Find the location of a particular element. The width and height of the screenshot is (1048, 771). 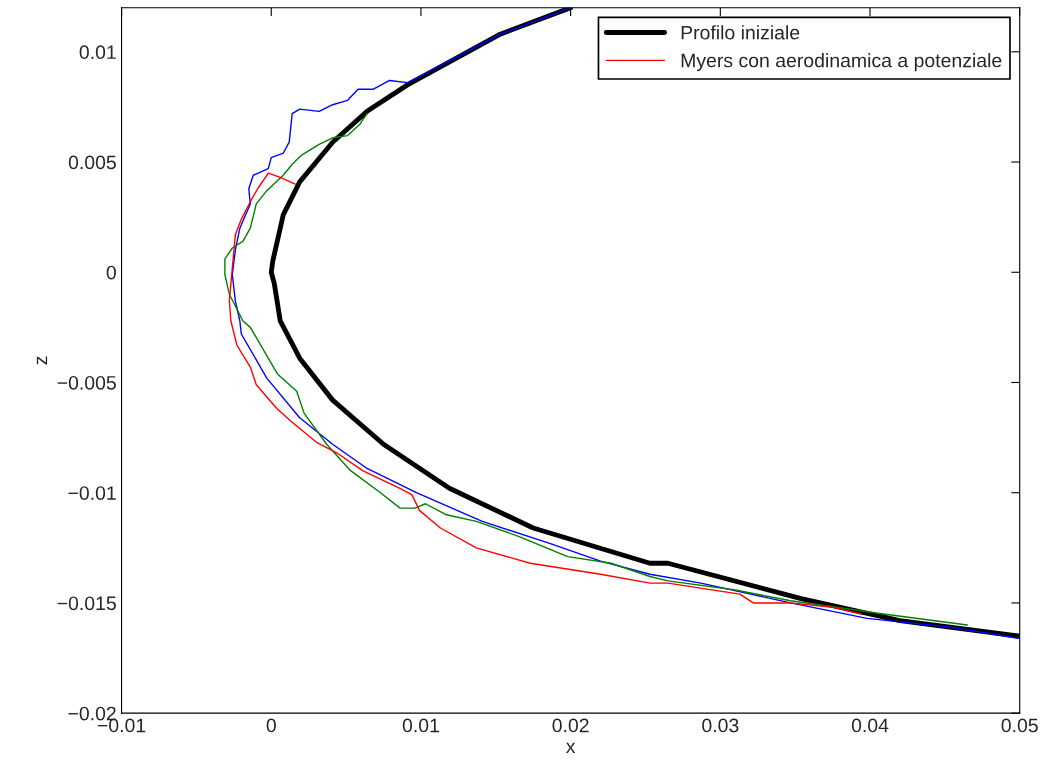

x-tick-label: 0.05 is located at coordinates (1019, 725).